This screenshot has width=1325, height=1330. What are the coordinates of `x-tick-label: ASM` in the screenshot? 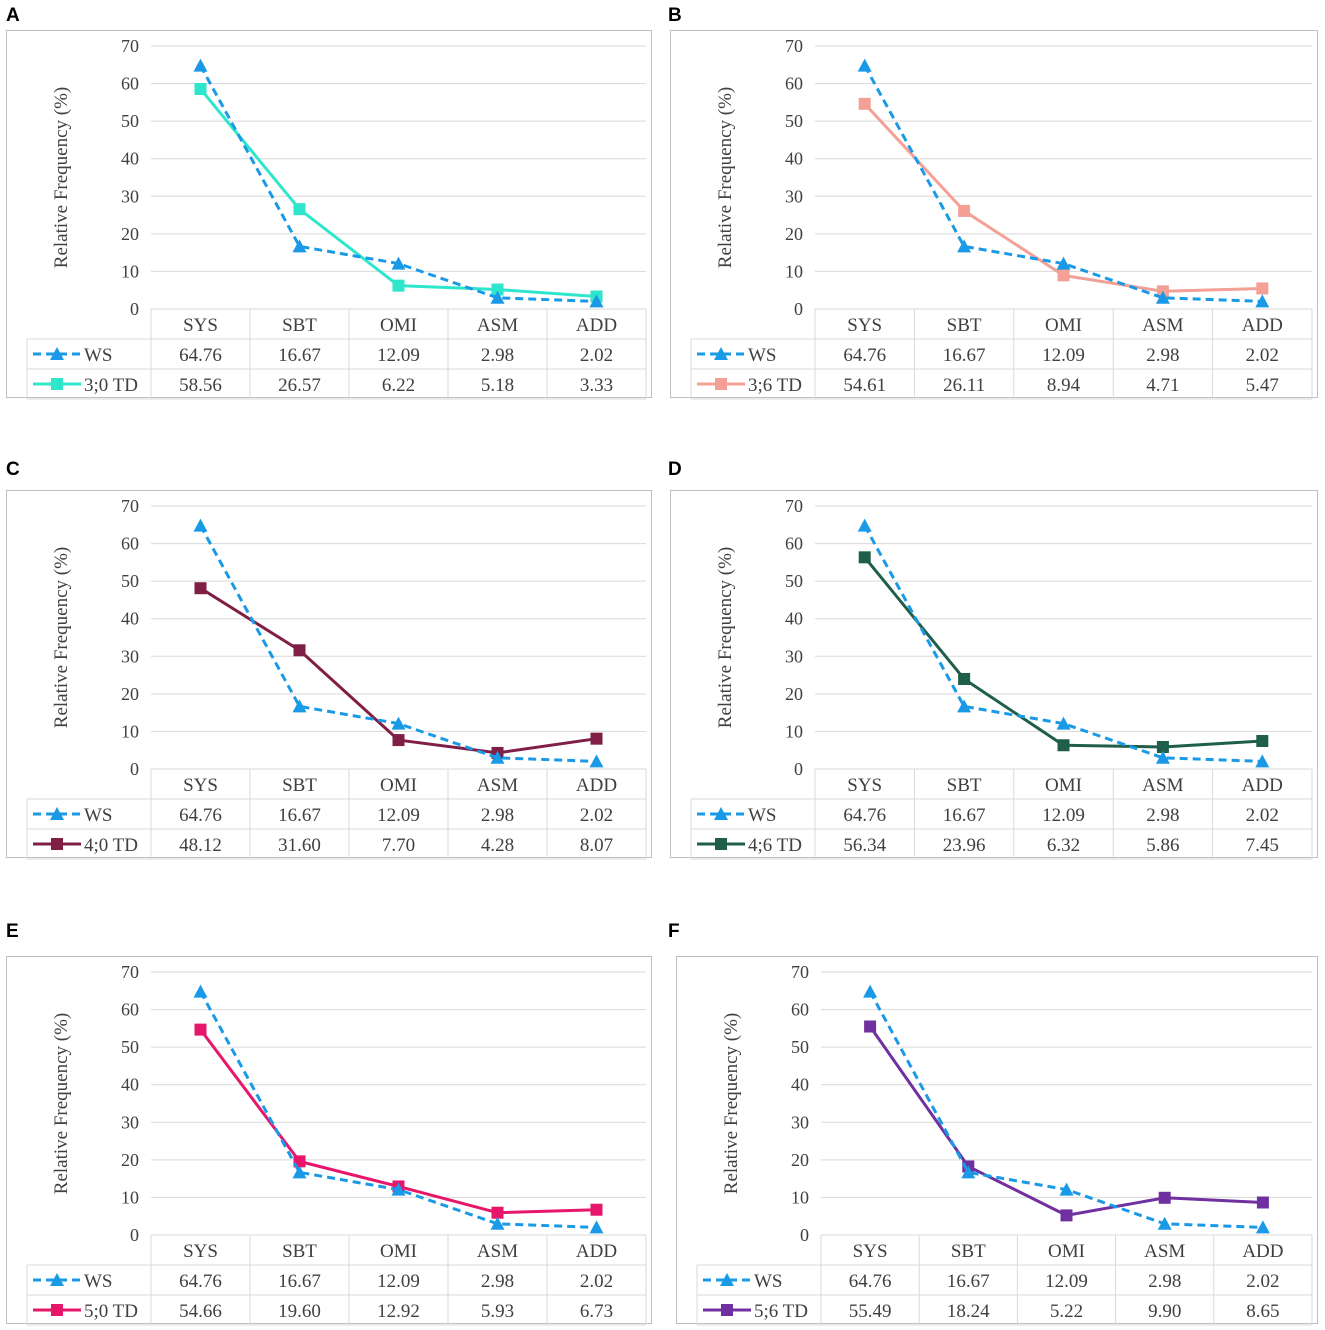 It's located at (1162, 785).